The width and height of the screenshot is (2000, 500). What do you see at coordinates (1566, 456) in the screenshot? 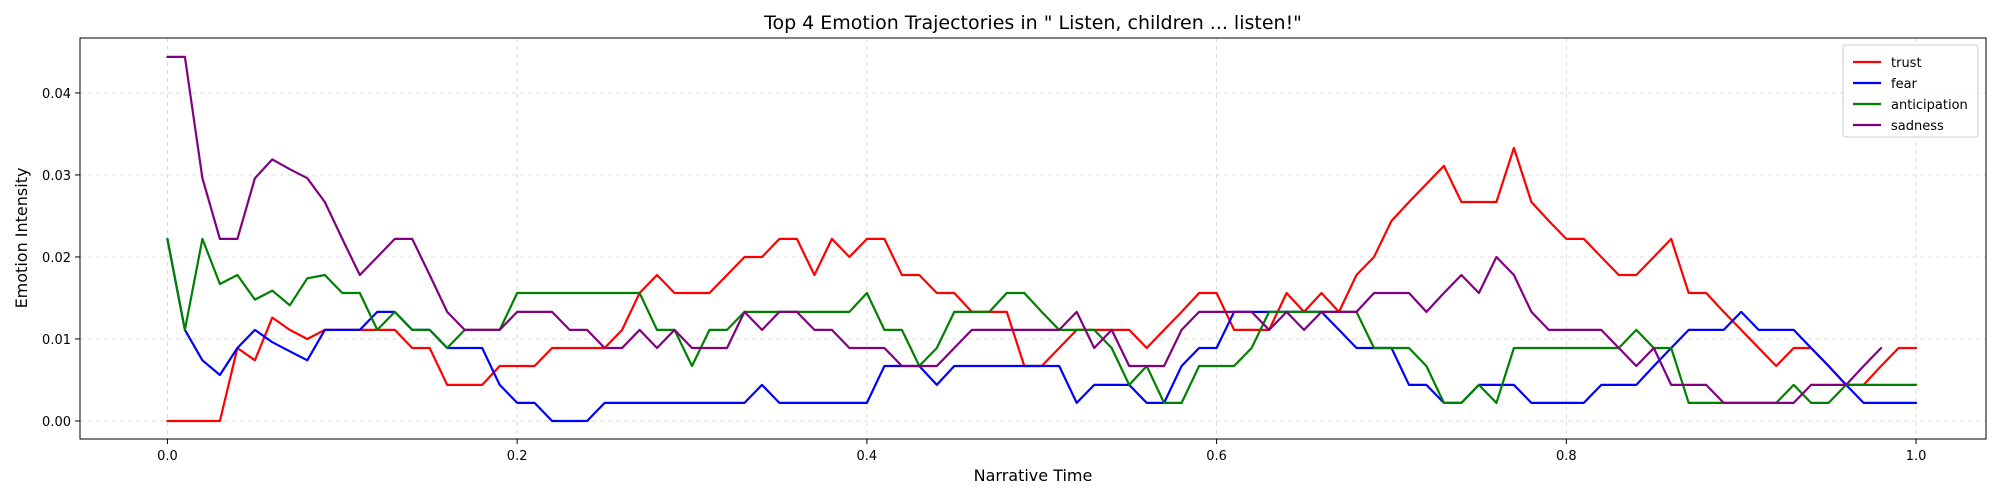
I see `x-tick-label: 0.8` at bounding box center [1566, 456].